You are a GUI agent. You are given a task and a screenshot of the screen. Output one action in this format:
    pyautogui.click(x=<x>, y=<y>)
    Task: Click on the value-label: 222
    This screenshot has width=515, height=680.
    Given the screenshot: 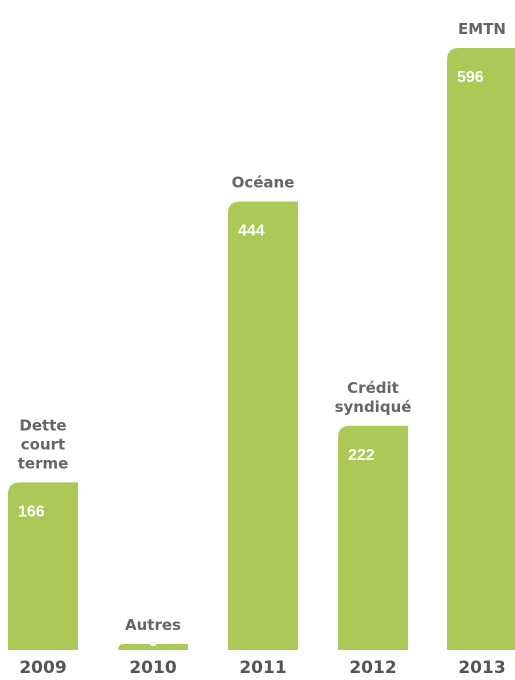 What is the action you would take?
    pyautogui.click(x=361, y=455)
    